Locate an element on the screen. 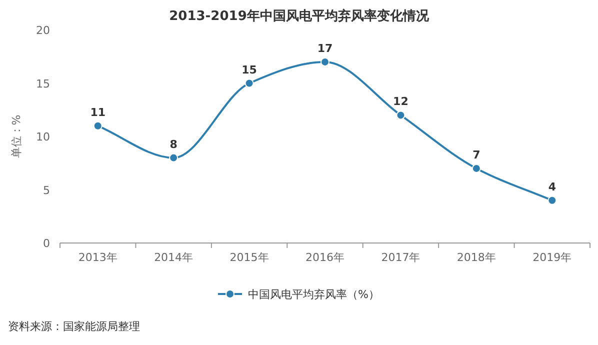 Image resolution: width=598 pixels, height=345 pixels. data-label: 17 is located at coordinates (325, 48).